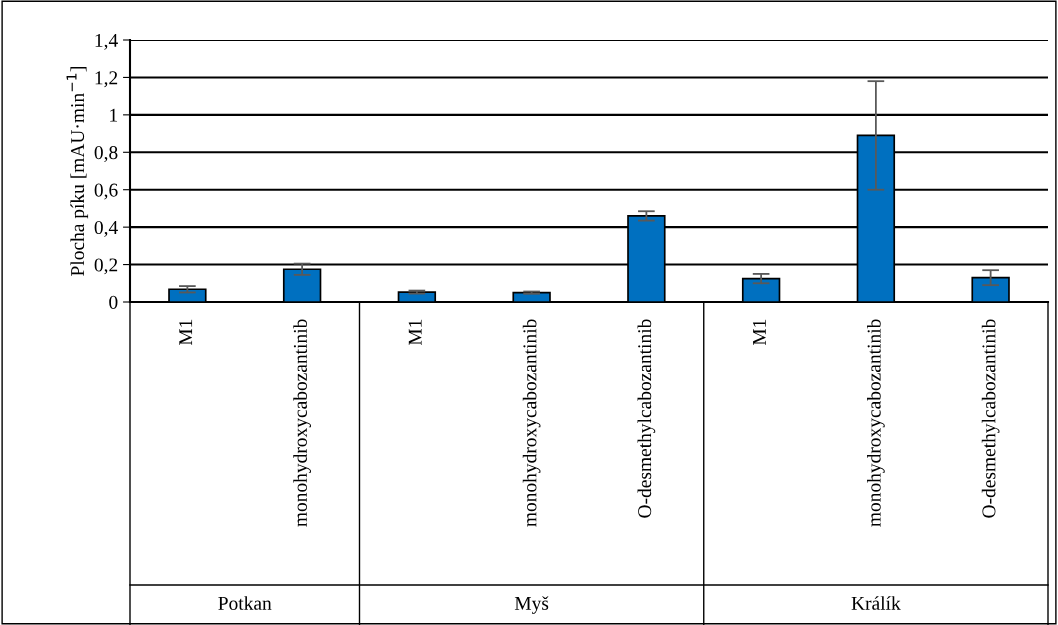 The width and height of the screenshot is (1058, 625). What do you see at coordinates (106, 41) in the screenshot?
I see `y-tick-label: 1,4` at bounding box center [106, 41].